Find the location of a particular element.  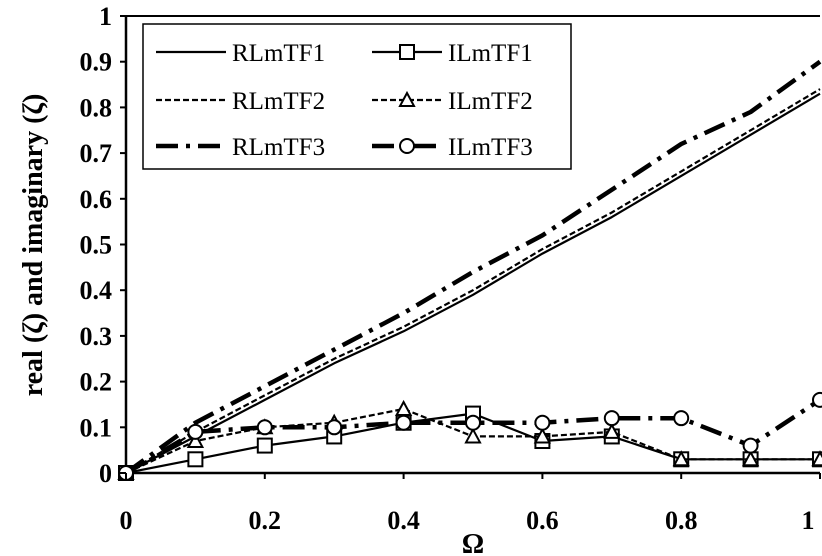

legend-label: RLmTF1 is located at coordinates (278, 53).